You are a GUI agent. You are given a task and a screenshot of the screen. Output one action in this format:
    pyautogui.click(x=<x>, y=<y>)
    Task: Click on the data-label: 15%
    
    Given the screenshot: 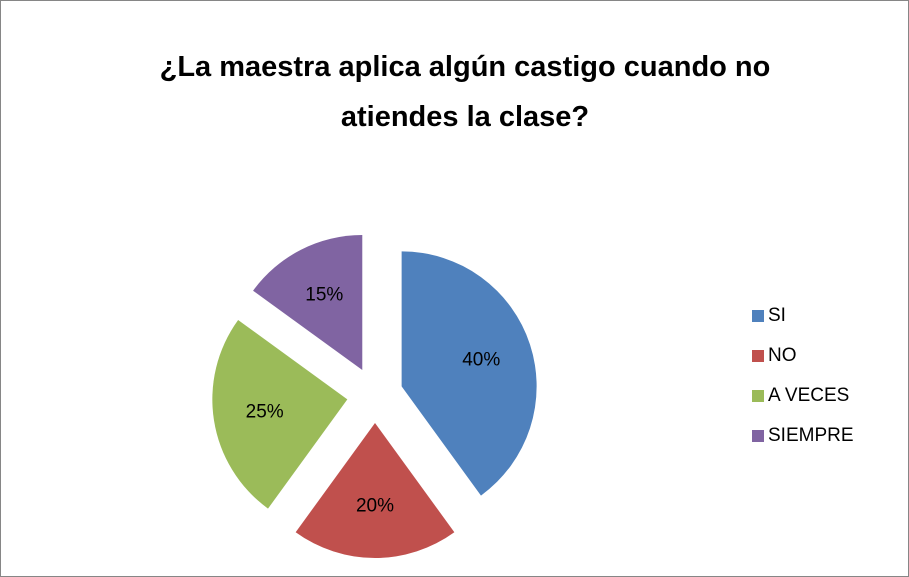 What is the action you would take?
    pyautogui.click(x=324, y=294)
    